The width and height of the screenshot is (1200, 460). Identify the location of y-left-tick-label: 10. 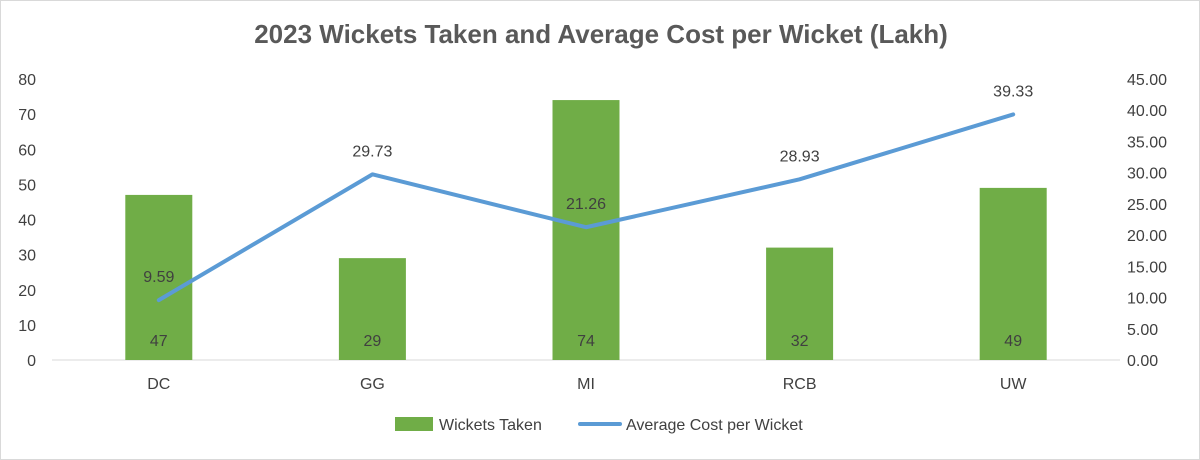
(27, 326).